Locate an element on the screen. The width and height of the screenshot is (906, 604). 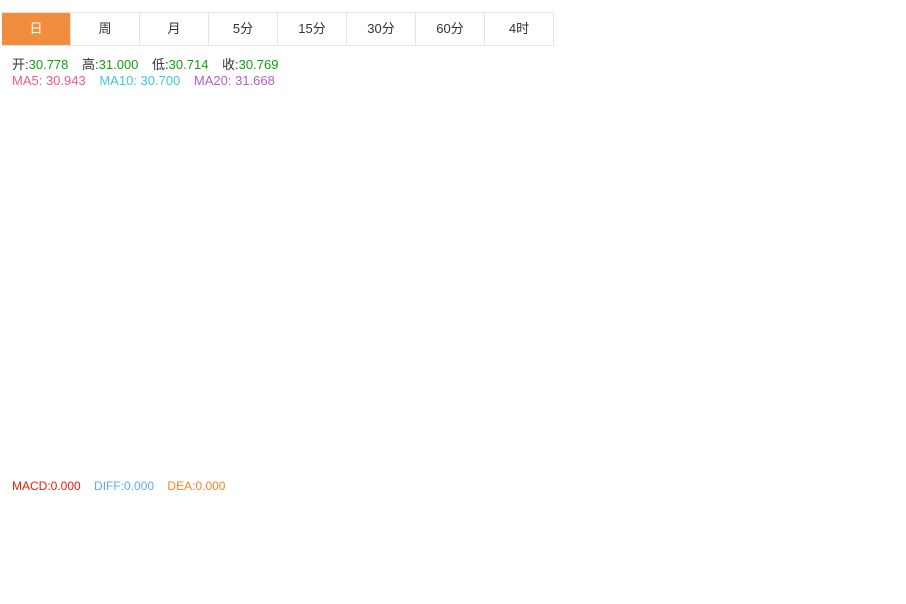
ma-readout: MA5: 30.943 MA10: 30.700 MA20: 31.668 is located at coordinates (148, 80).